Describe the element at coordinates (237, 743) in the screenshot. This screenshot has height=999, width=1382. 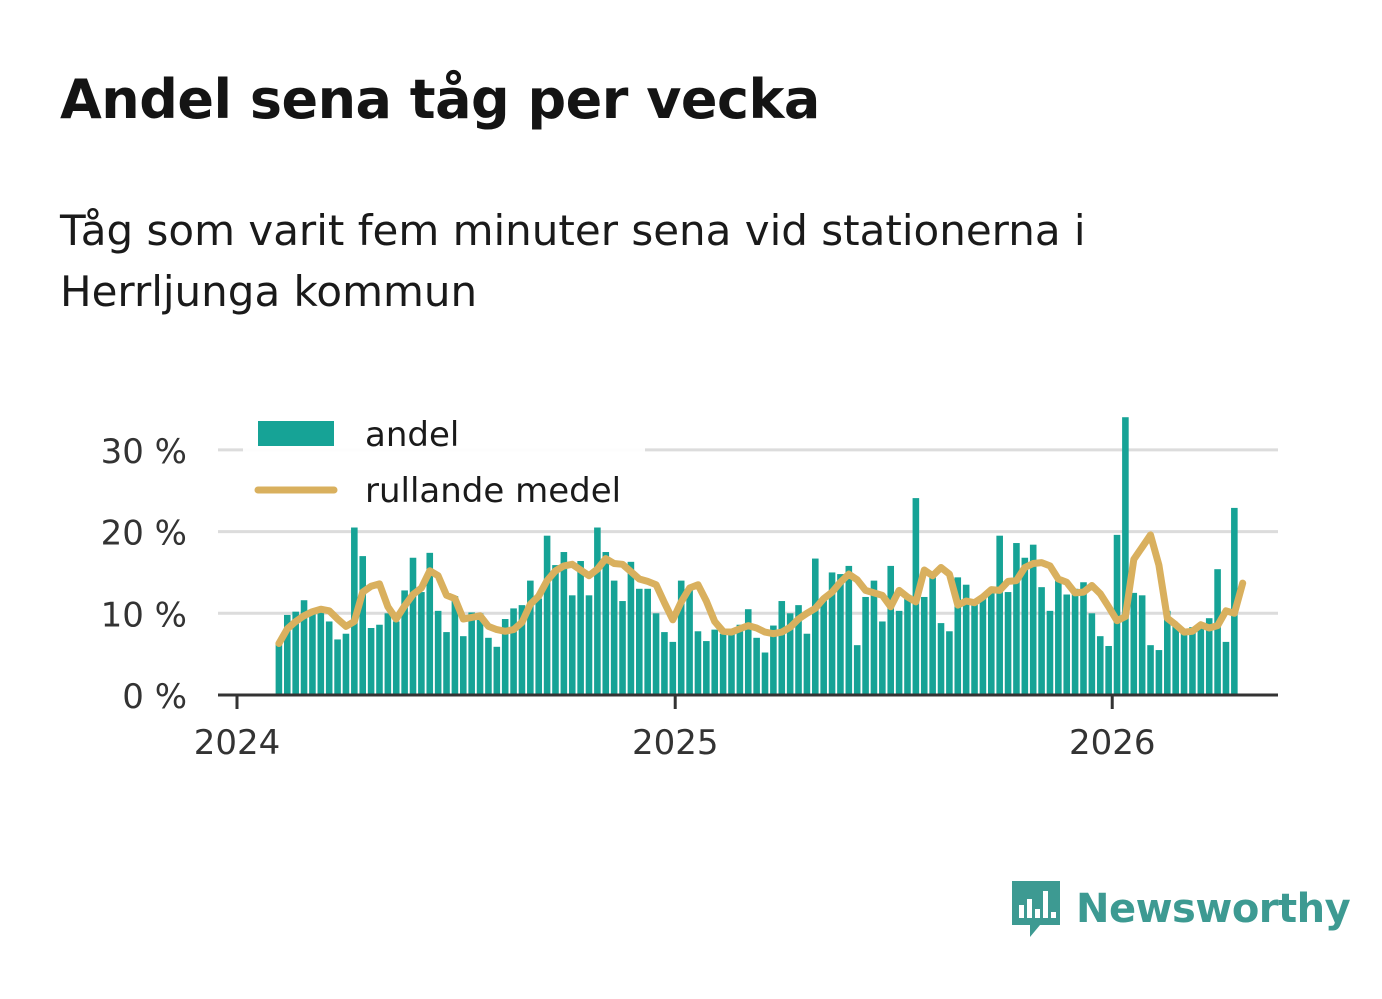
I see `x-tick-label: 2024` at that location.